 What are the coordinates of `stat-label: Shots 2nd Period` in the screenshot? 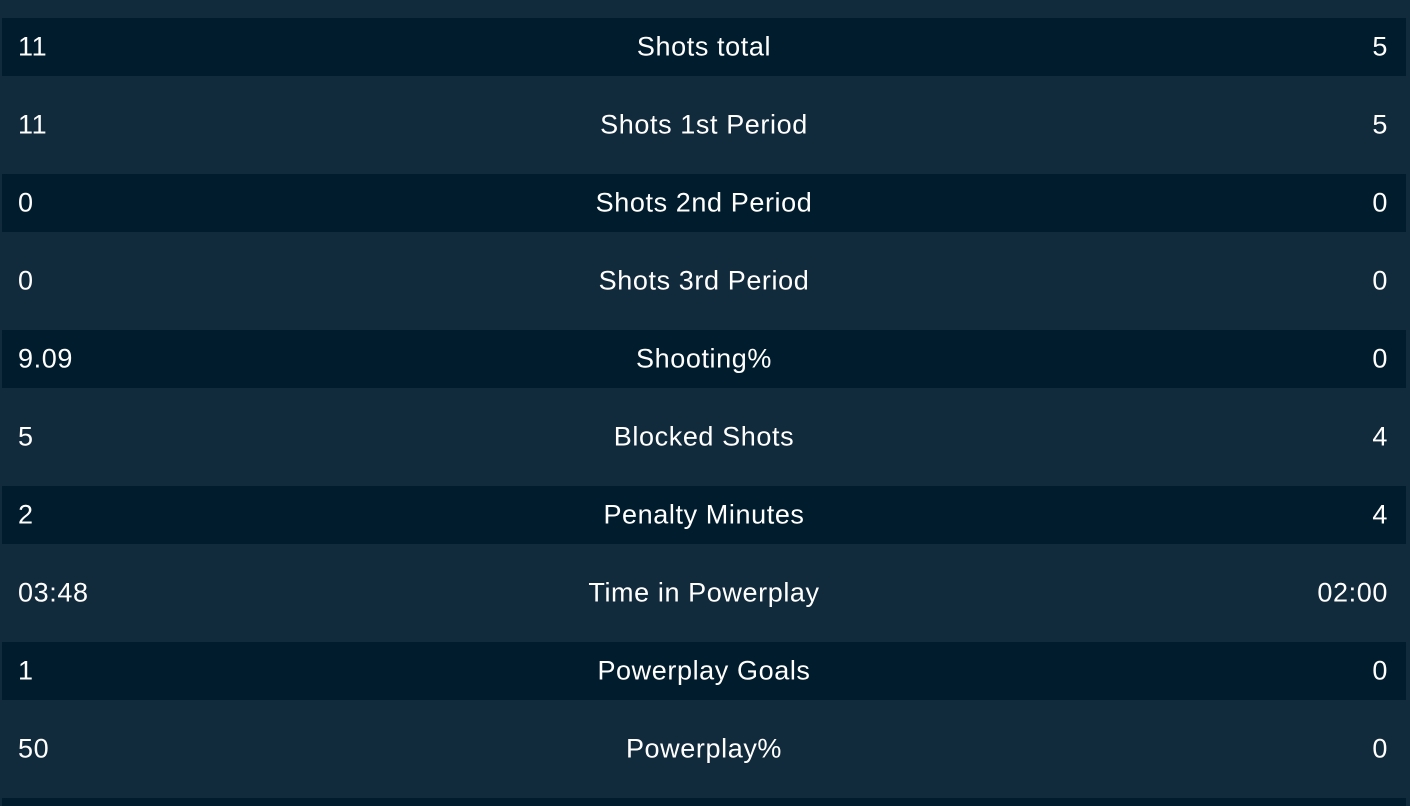 It's located at (704, 202).